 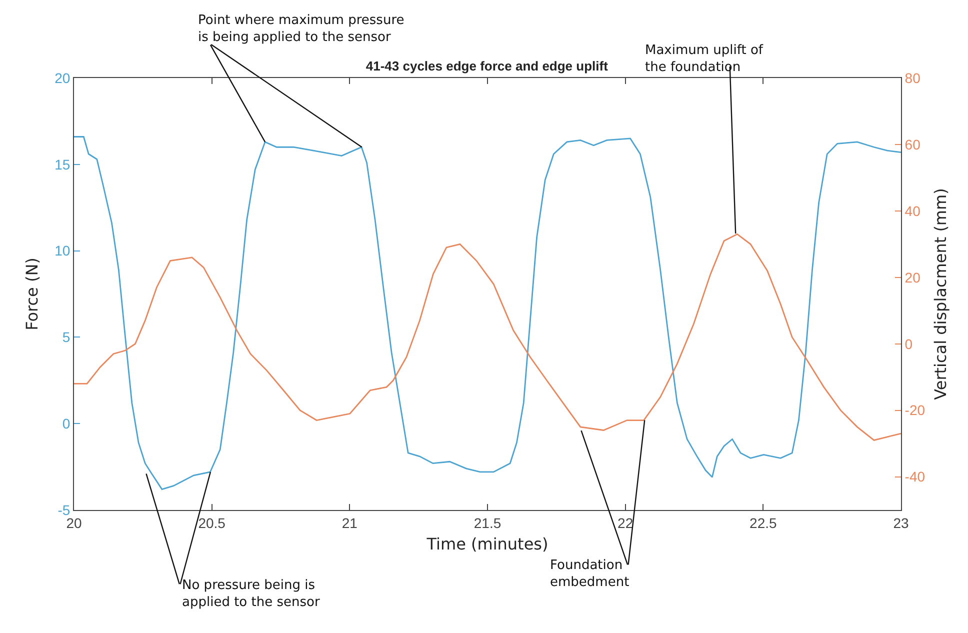 I want to click on x-tick-label: 23, so click(x=901, y=522).